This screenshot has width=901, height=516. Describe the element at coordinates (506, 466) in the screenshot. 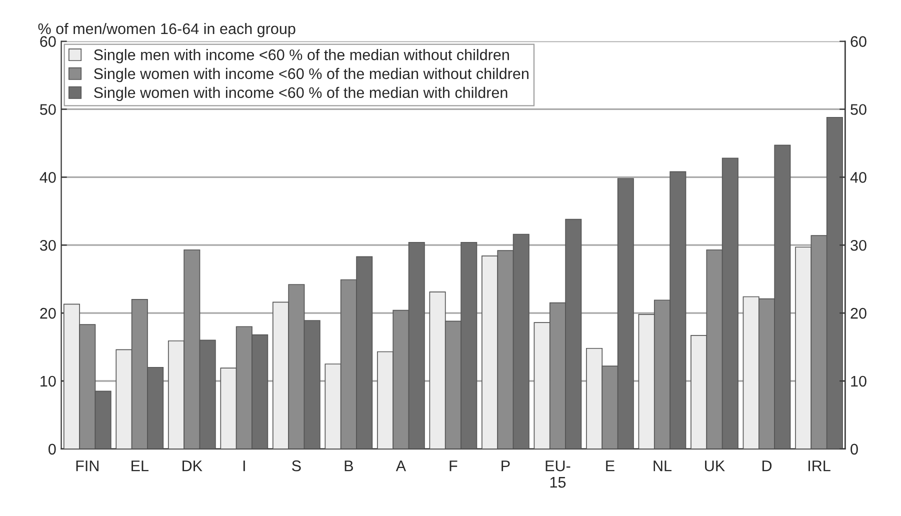

I see `x-tick-label: P` at that location.